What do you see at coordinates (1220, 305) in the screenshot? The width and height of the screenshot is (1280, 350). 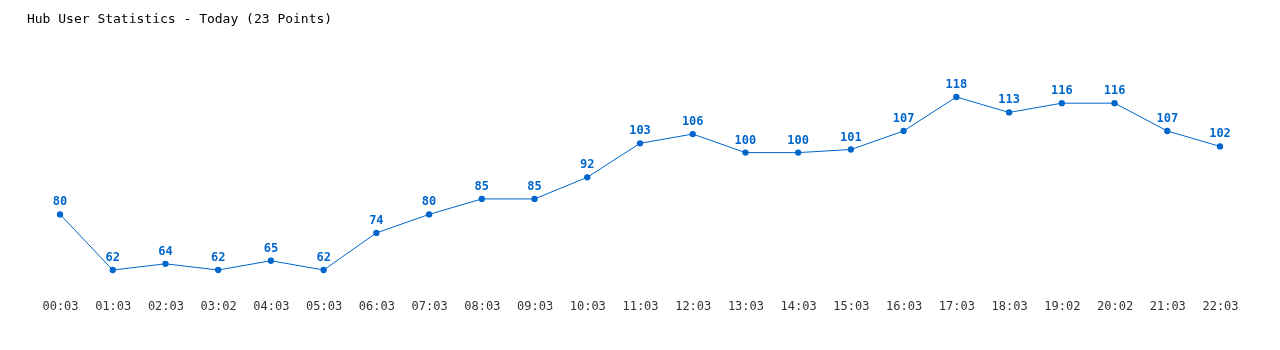 I see `x-tick-label: 22:03` at bounding box center [1220, 305].